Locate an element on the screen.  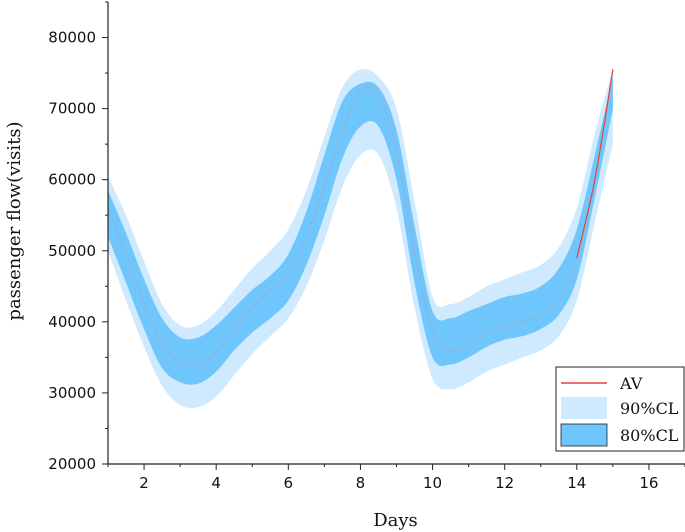
x-tick-label: 14 is located at coordinates (576, 483).